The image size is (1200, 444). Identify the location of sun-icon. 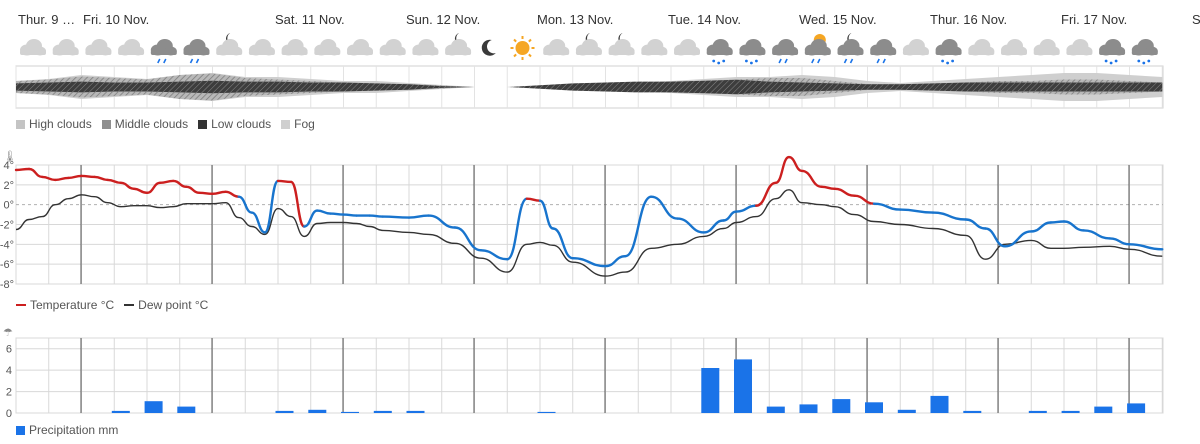
(522, 48).